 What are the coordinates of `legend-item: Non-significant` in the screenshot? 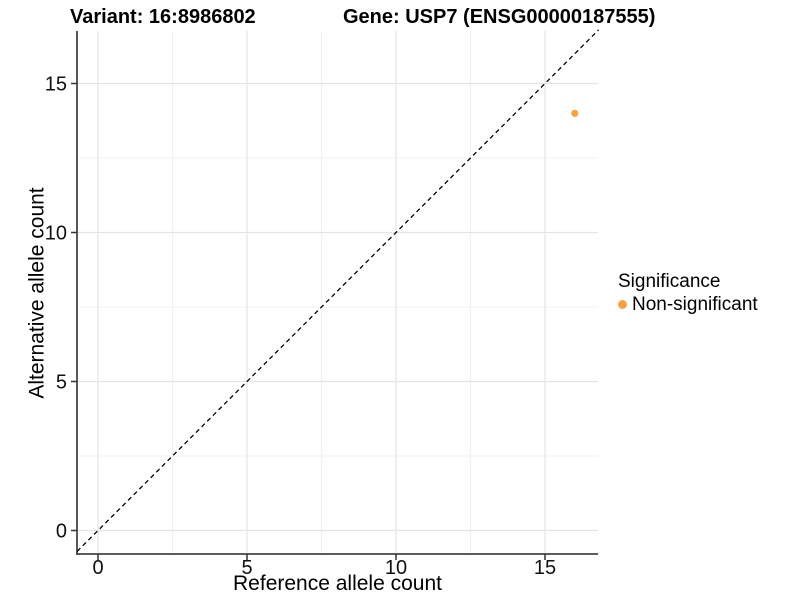 It's located at (688, 304).